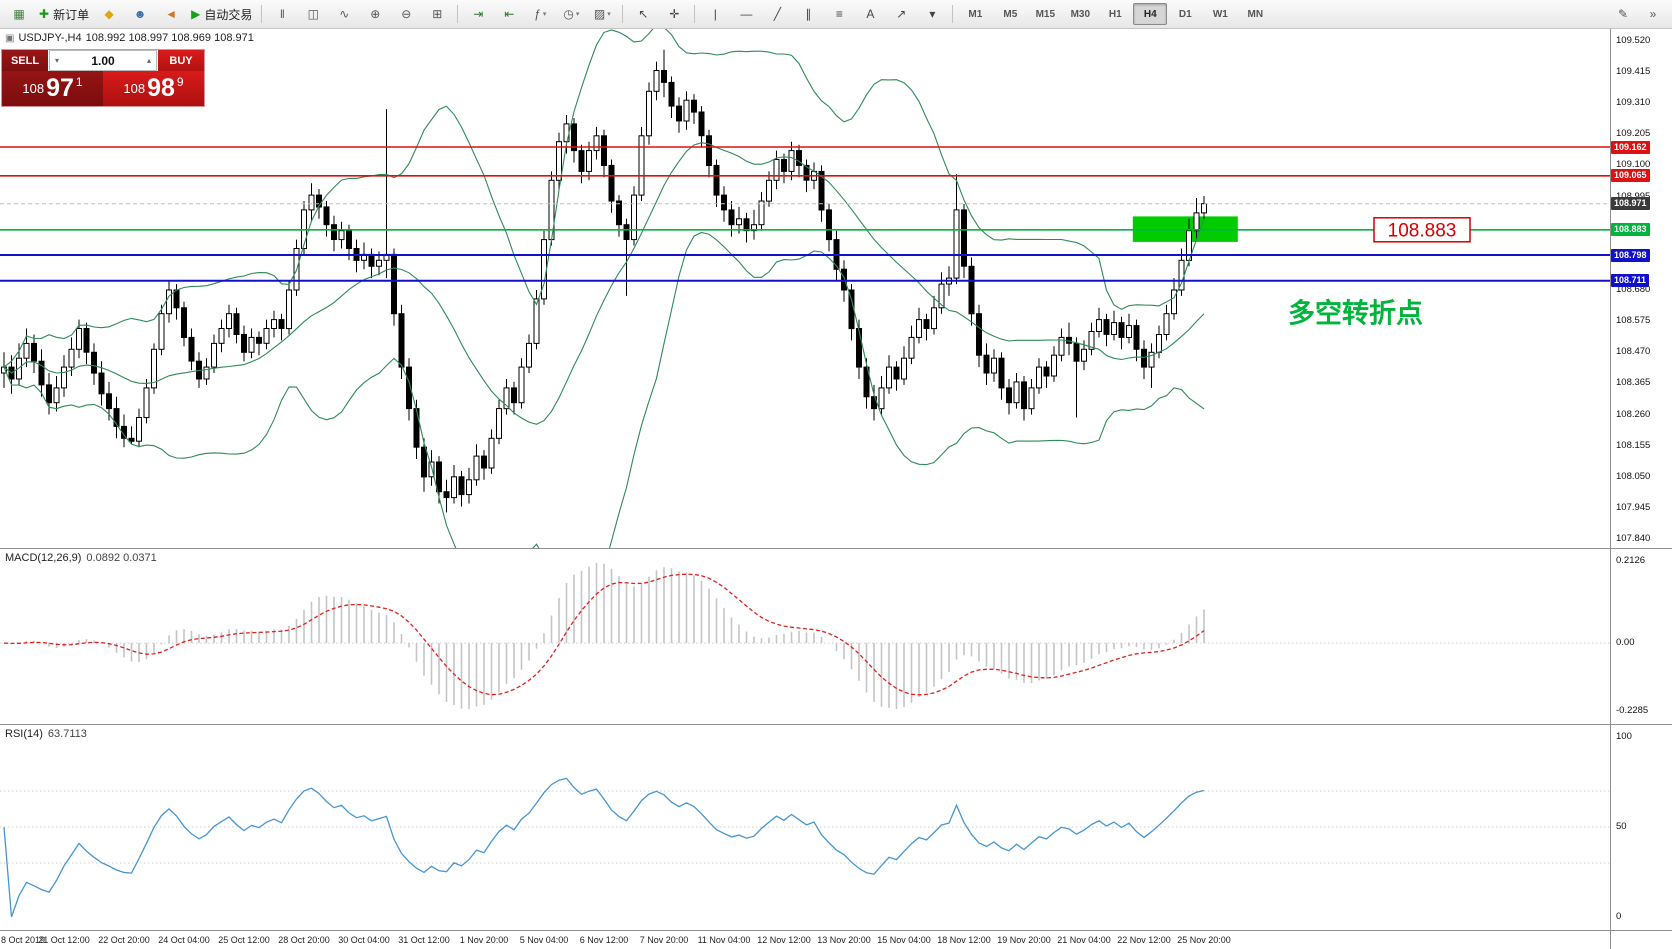 Image resolution: width=1672 pixels, height=949 pixels. I want to click on sell-price-sup: 1, so click(79, 81).